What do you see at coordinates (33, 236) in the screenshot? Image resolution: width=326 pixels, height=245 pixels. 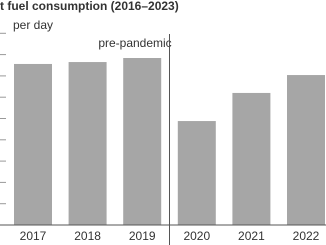 I see `x-tick-label: 2017` at bounding box center [33, 236].